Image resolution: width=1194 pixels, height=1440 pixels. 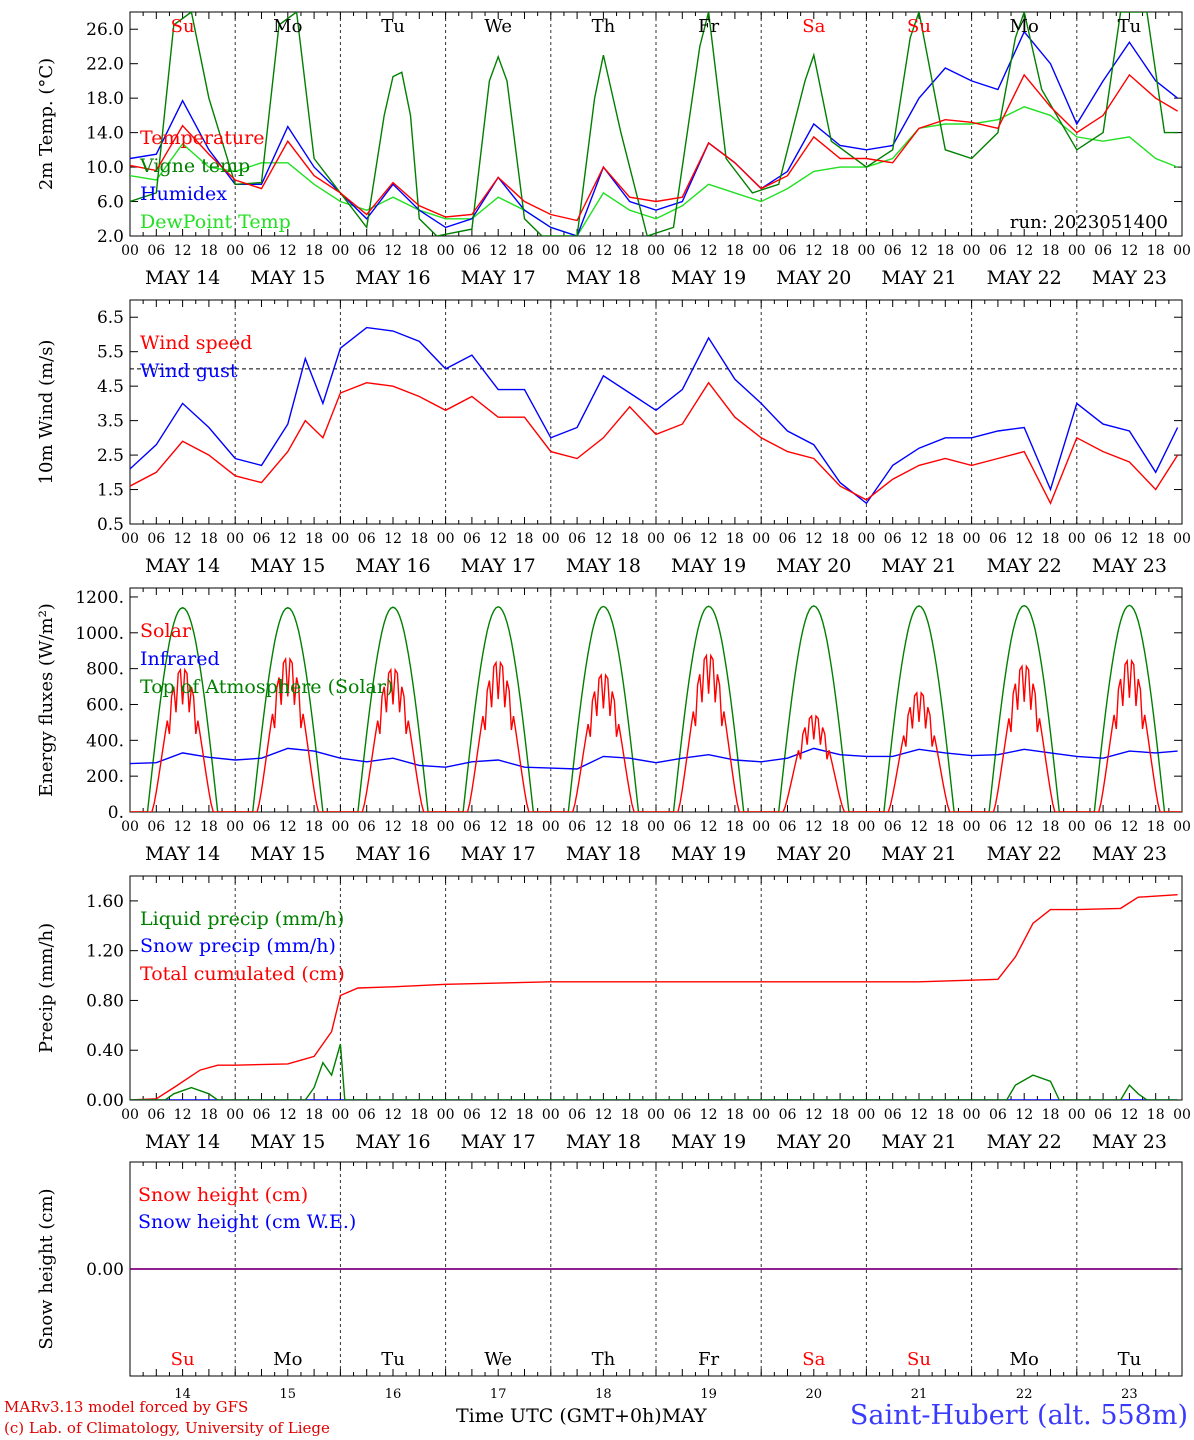 What do you see at coordinates (814, 1115) in the screenshot?
I see `precip-hour-tick-label: 12` at bounding box center [814, 1115].